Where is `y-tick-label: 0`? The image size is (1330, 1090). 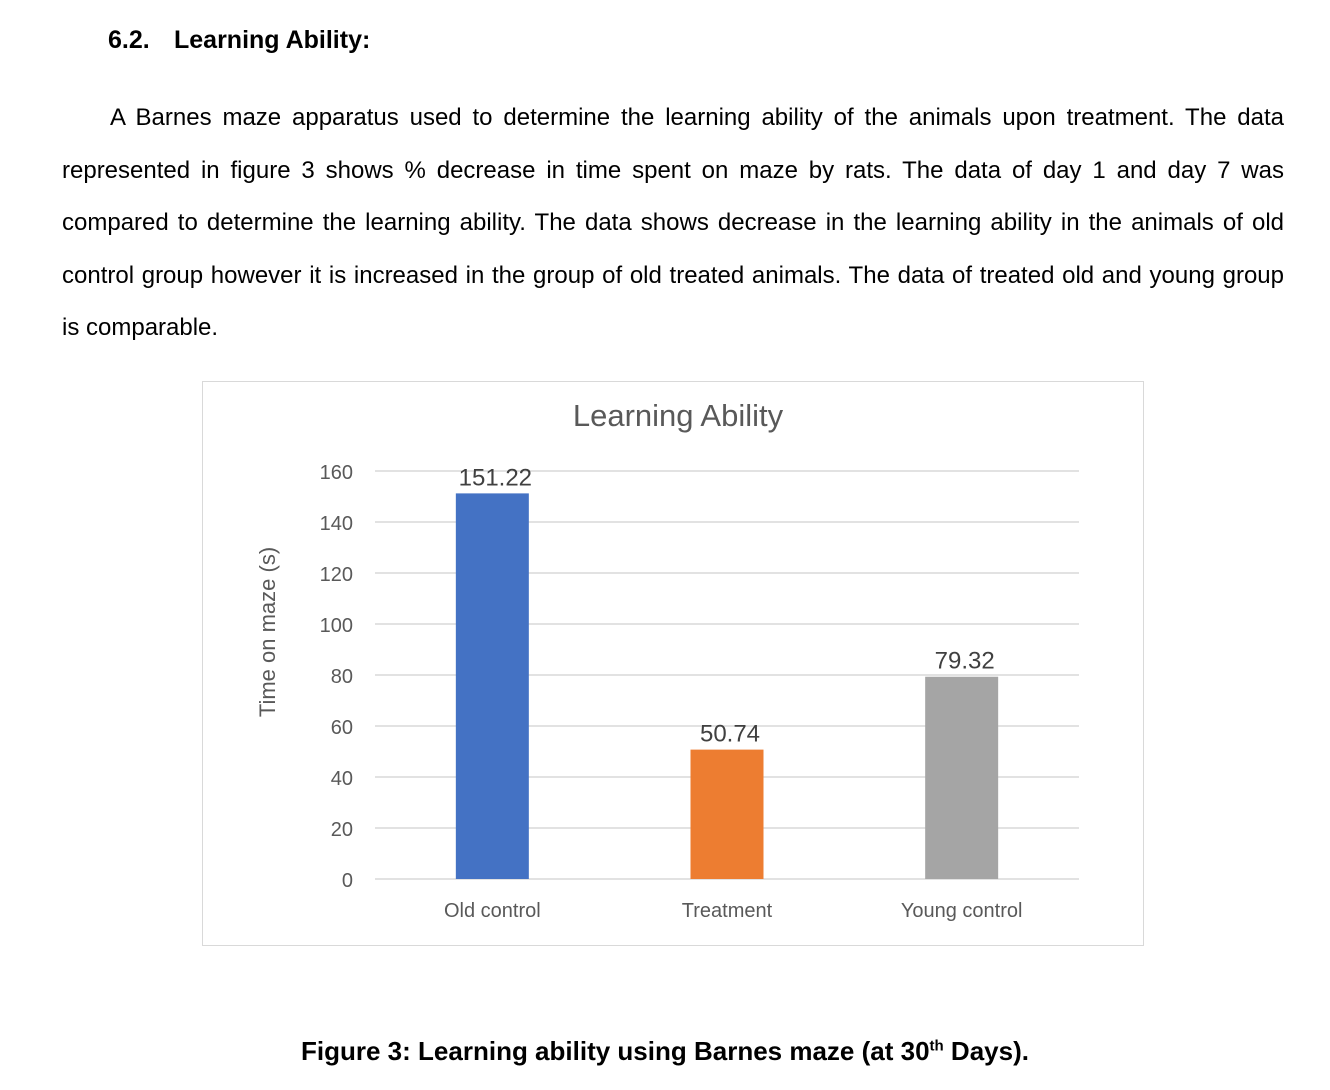 y-tick-label: 0 is located at coordinates (347, 881).